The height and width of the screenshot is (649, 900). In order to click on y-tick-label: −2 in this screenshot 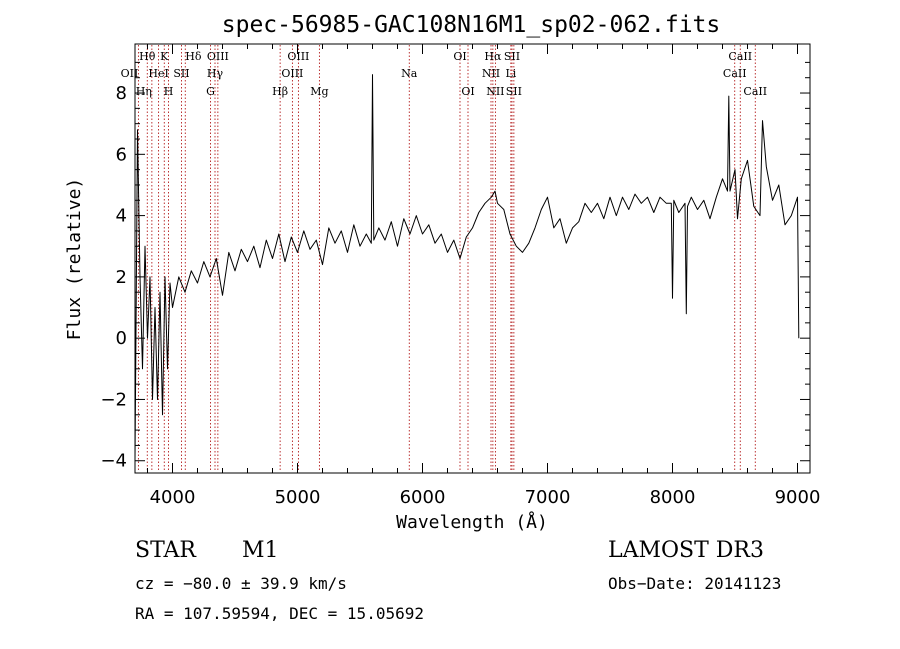, I will do `click(113, 399)`.